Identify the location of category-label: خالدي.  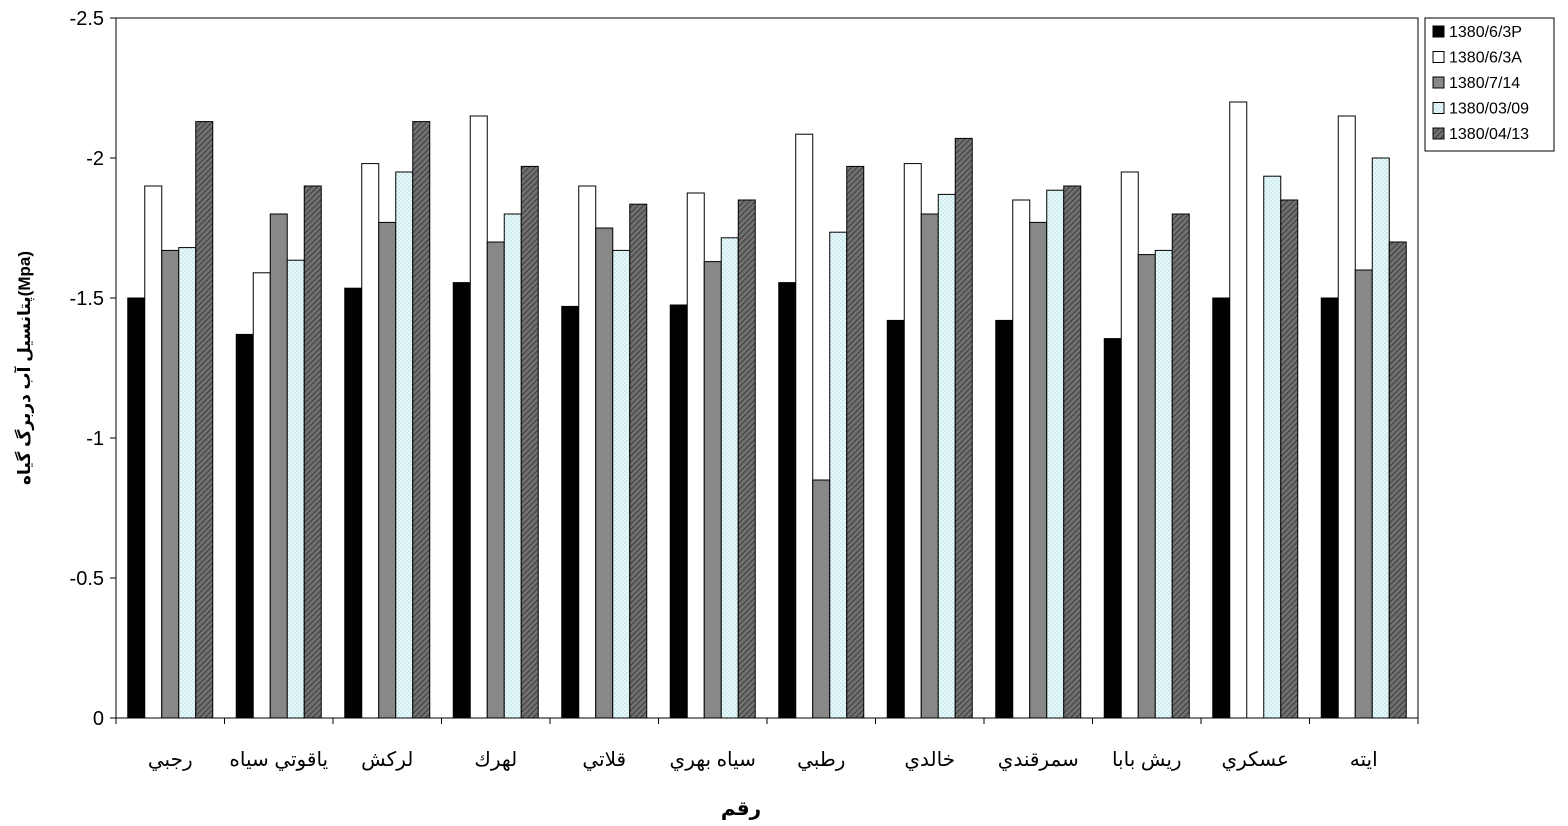
(929, 760).